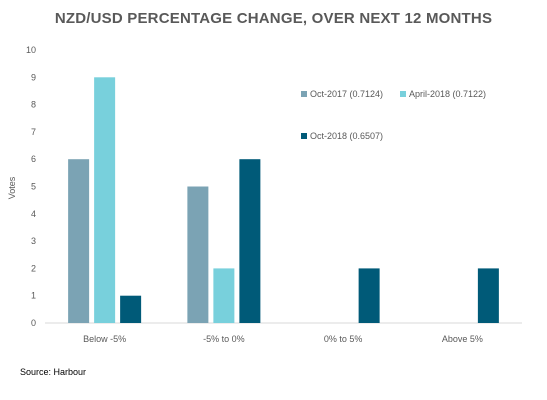  Describe the element at coordinates (346, 94) in the screenshot. I see `legend-label: Oct-2017 (0.7124)` at that location.